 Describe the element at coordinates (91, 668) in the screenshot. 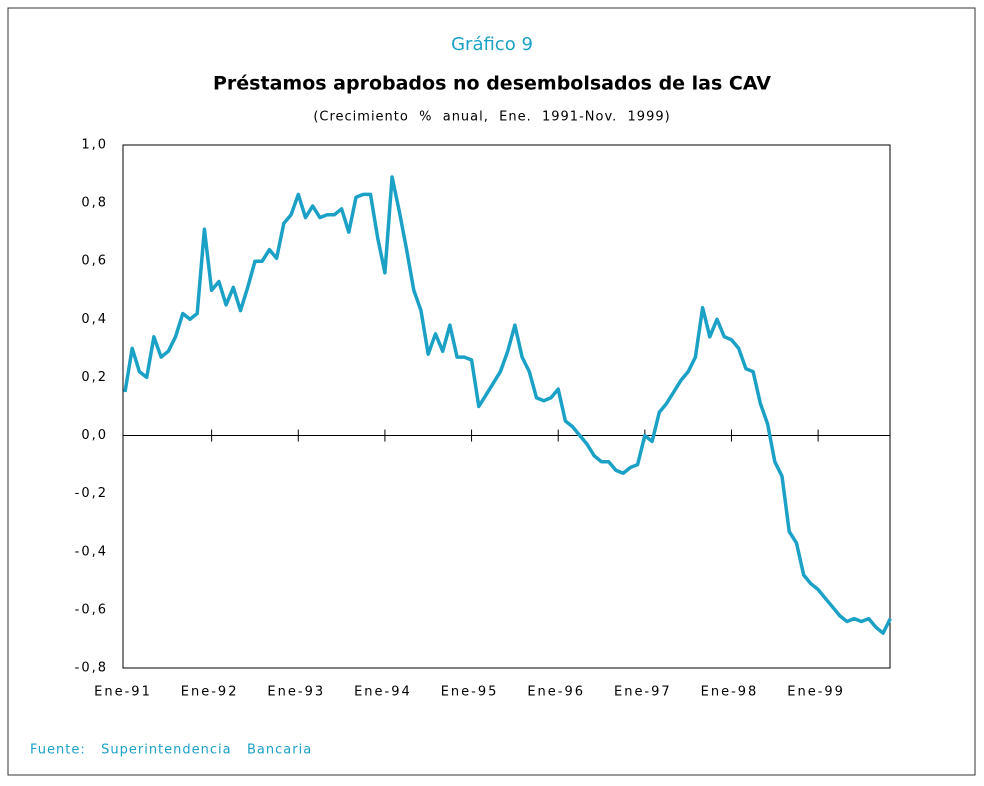

I see `y-tick-label: -0,8` at that location.